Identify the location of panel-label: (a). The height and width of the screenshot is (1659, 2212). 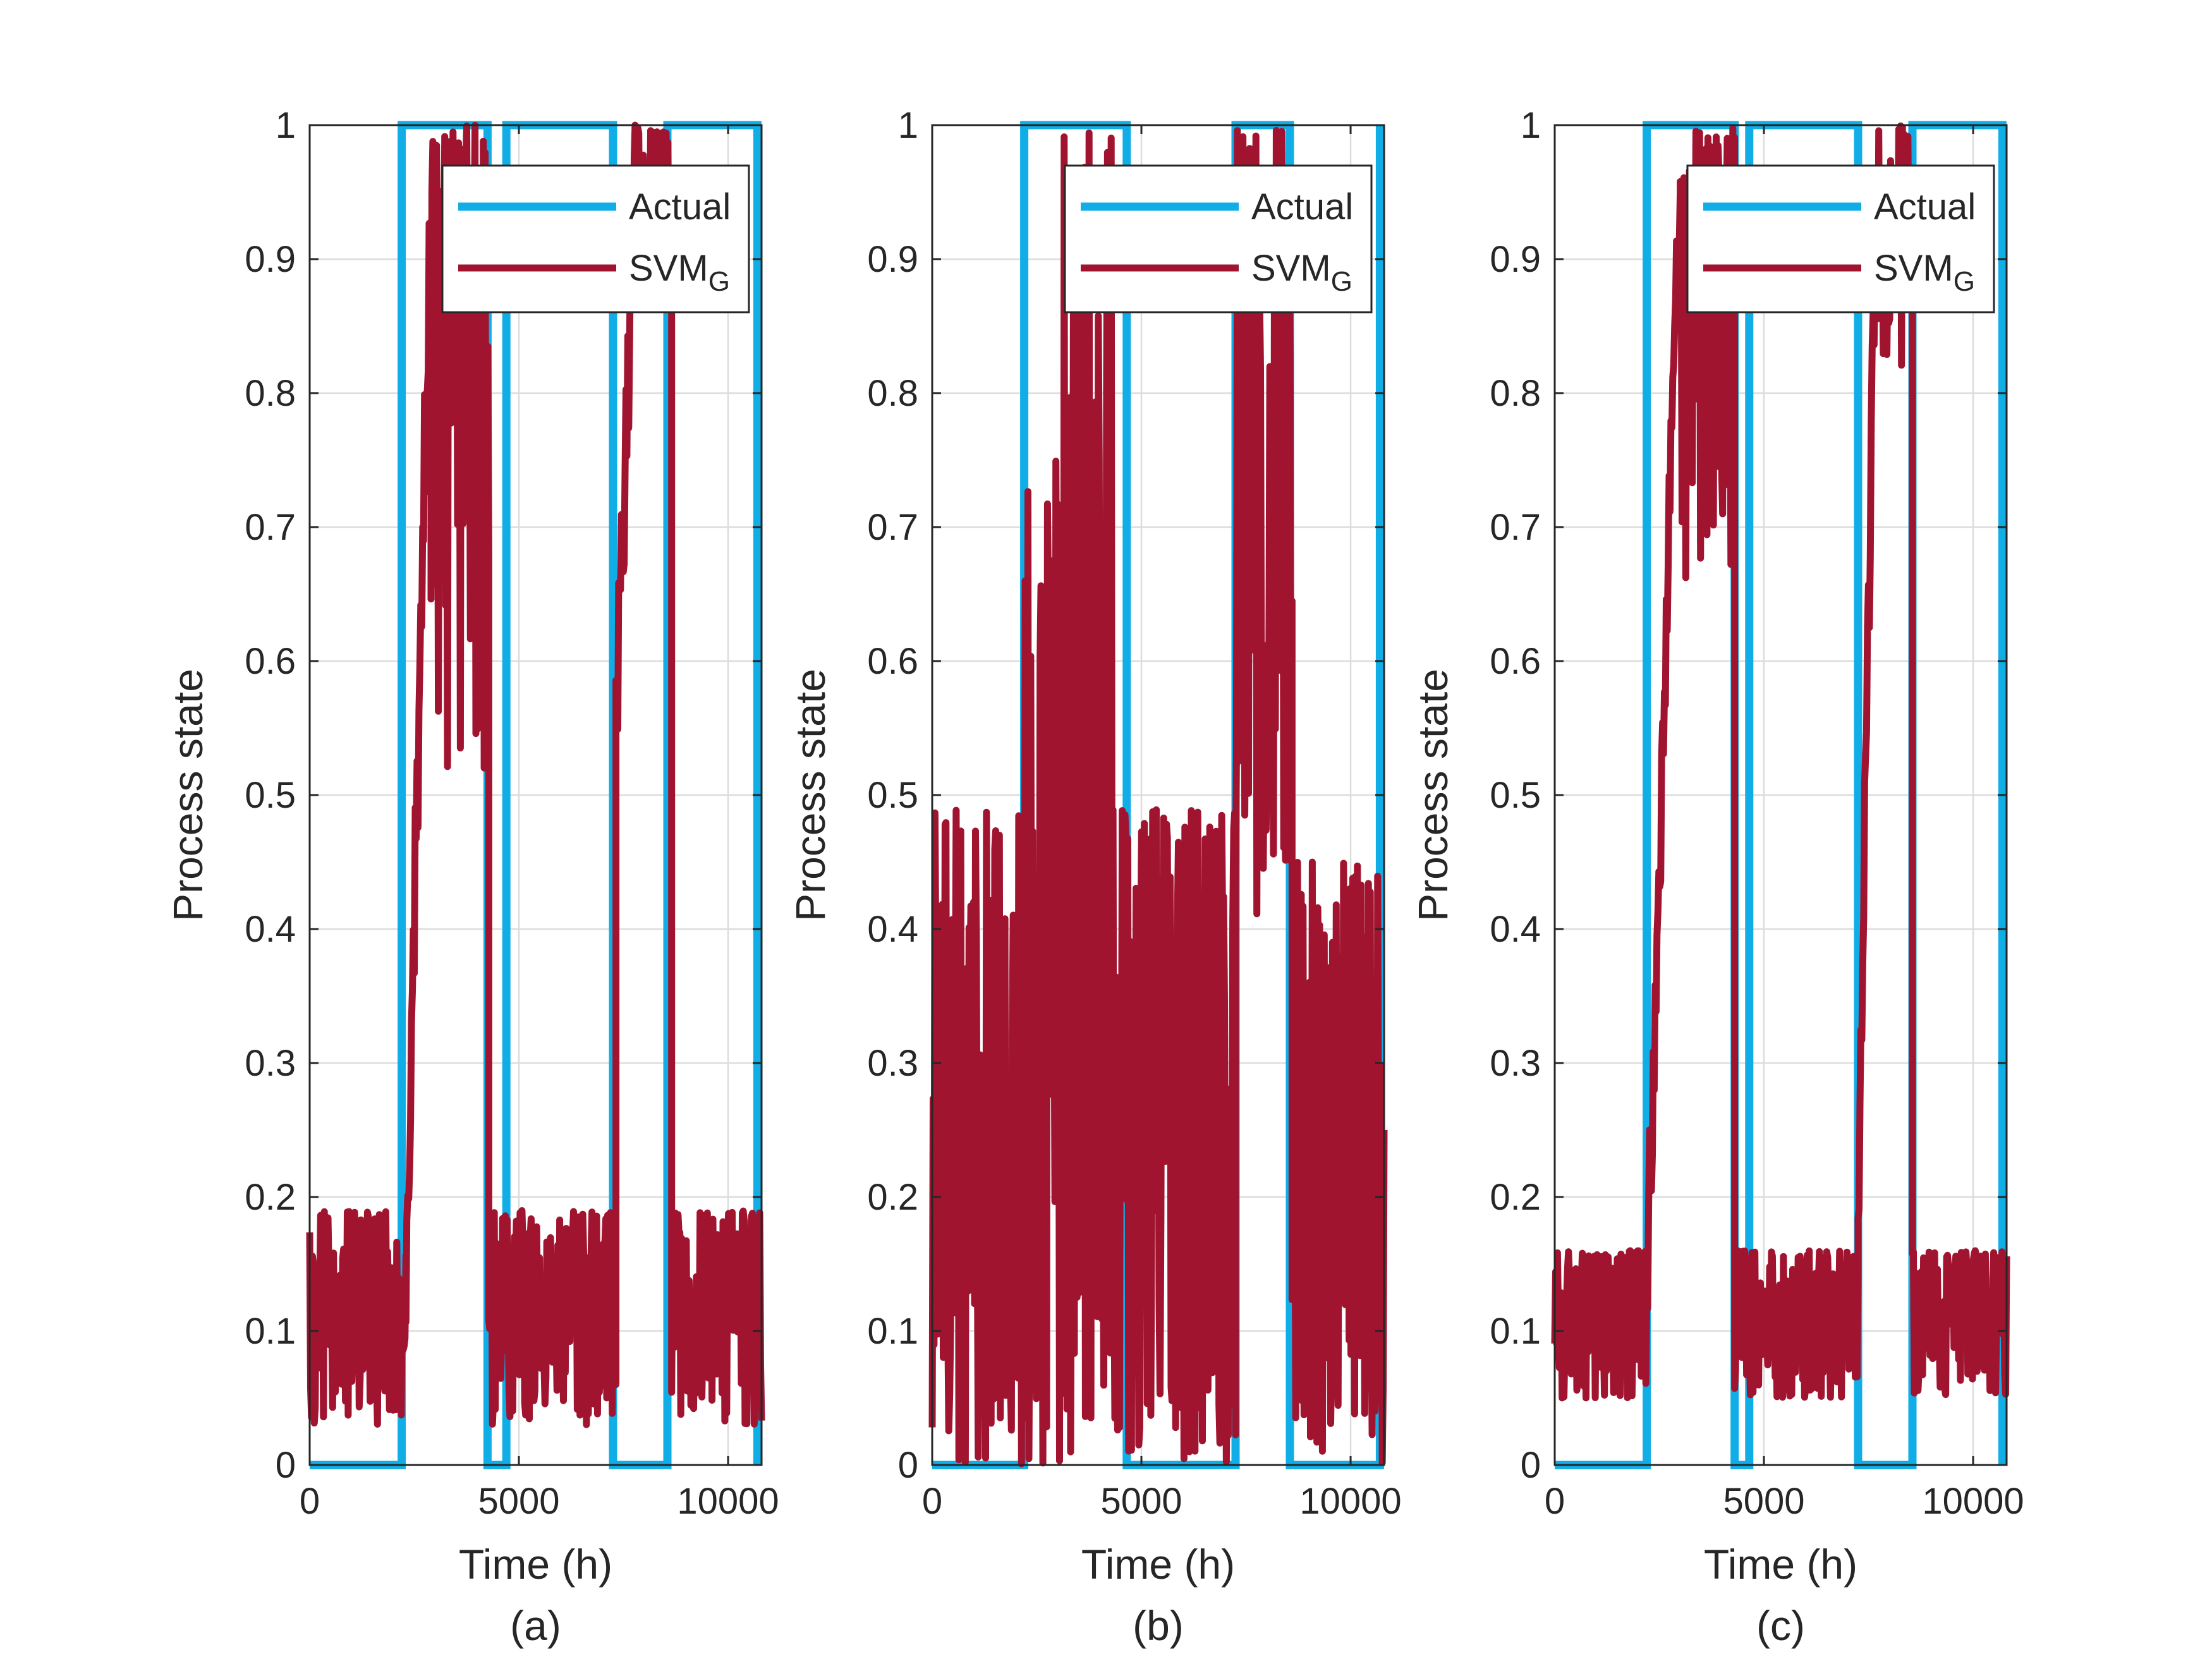
(535, 1625).